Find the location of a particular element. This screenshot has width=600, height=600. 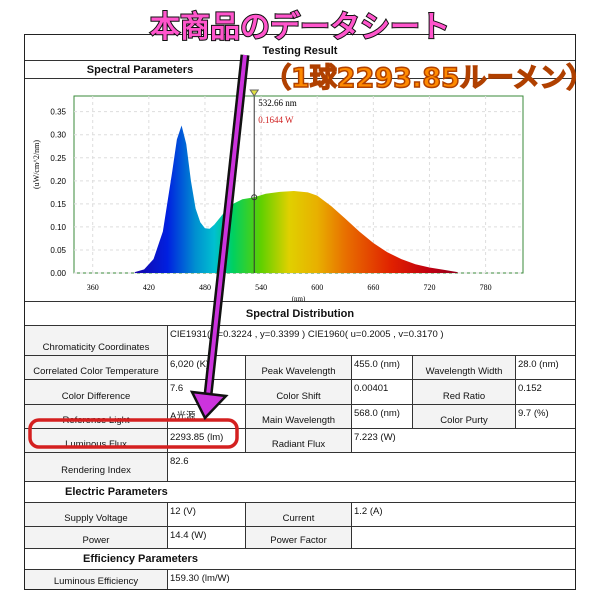

testing-result-title: Testing Result is located at coordinates (300, 48).